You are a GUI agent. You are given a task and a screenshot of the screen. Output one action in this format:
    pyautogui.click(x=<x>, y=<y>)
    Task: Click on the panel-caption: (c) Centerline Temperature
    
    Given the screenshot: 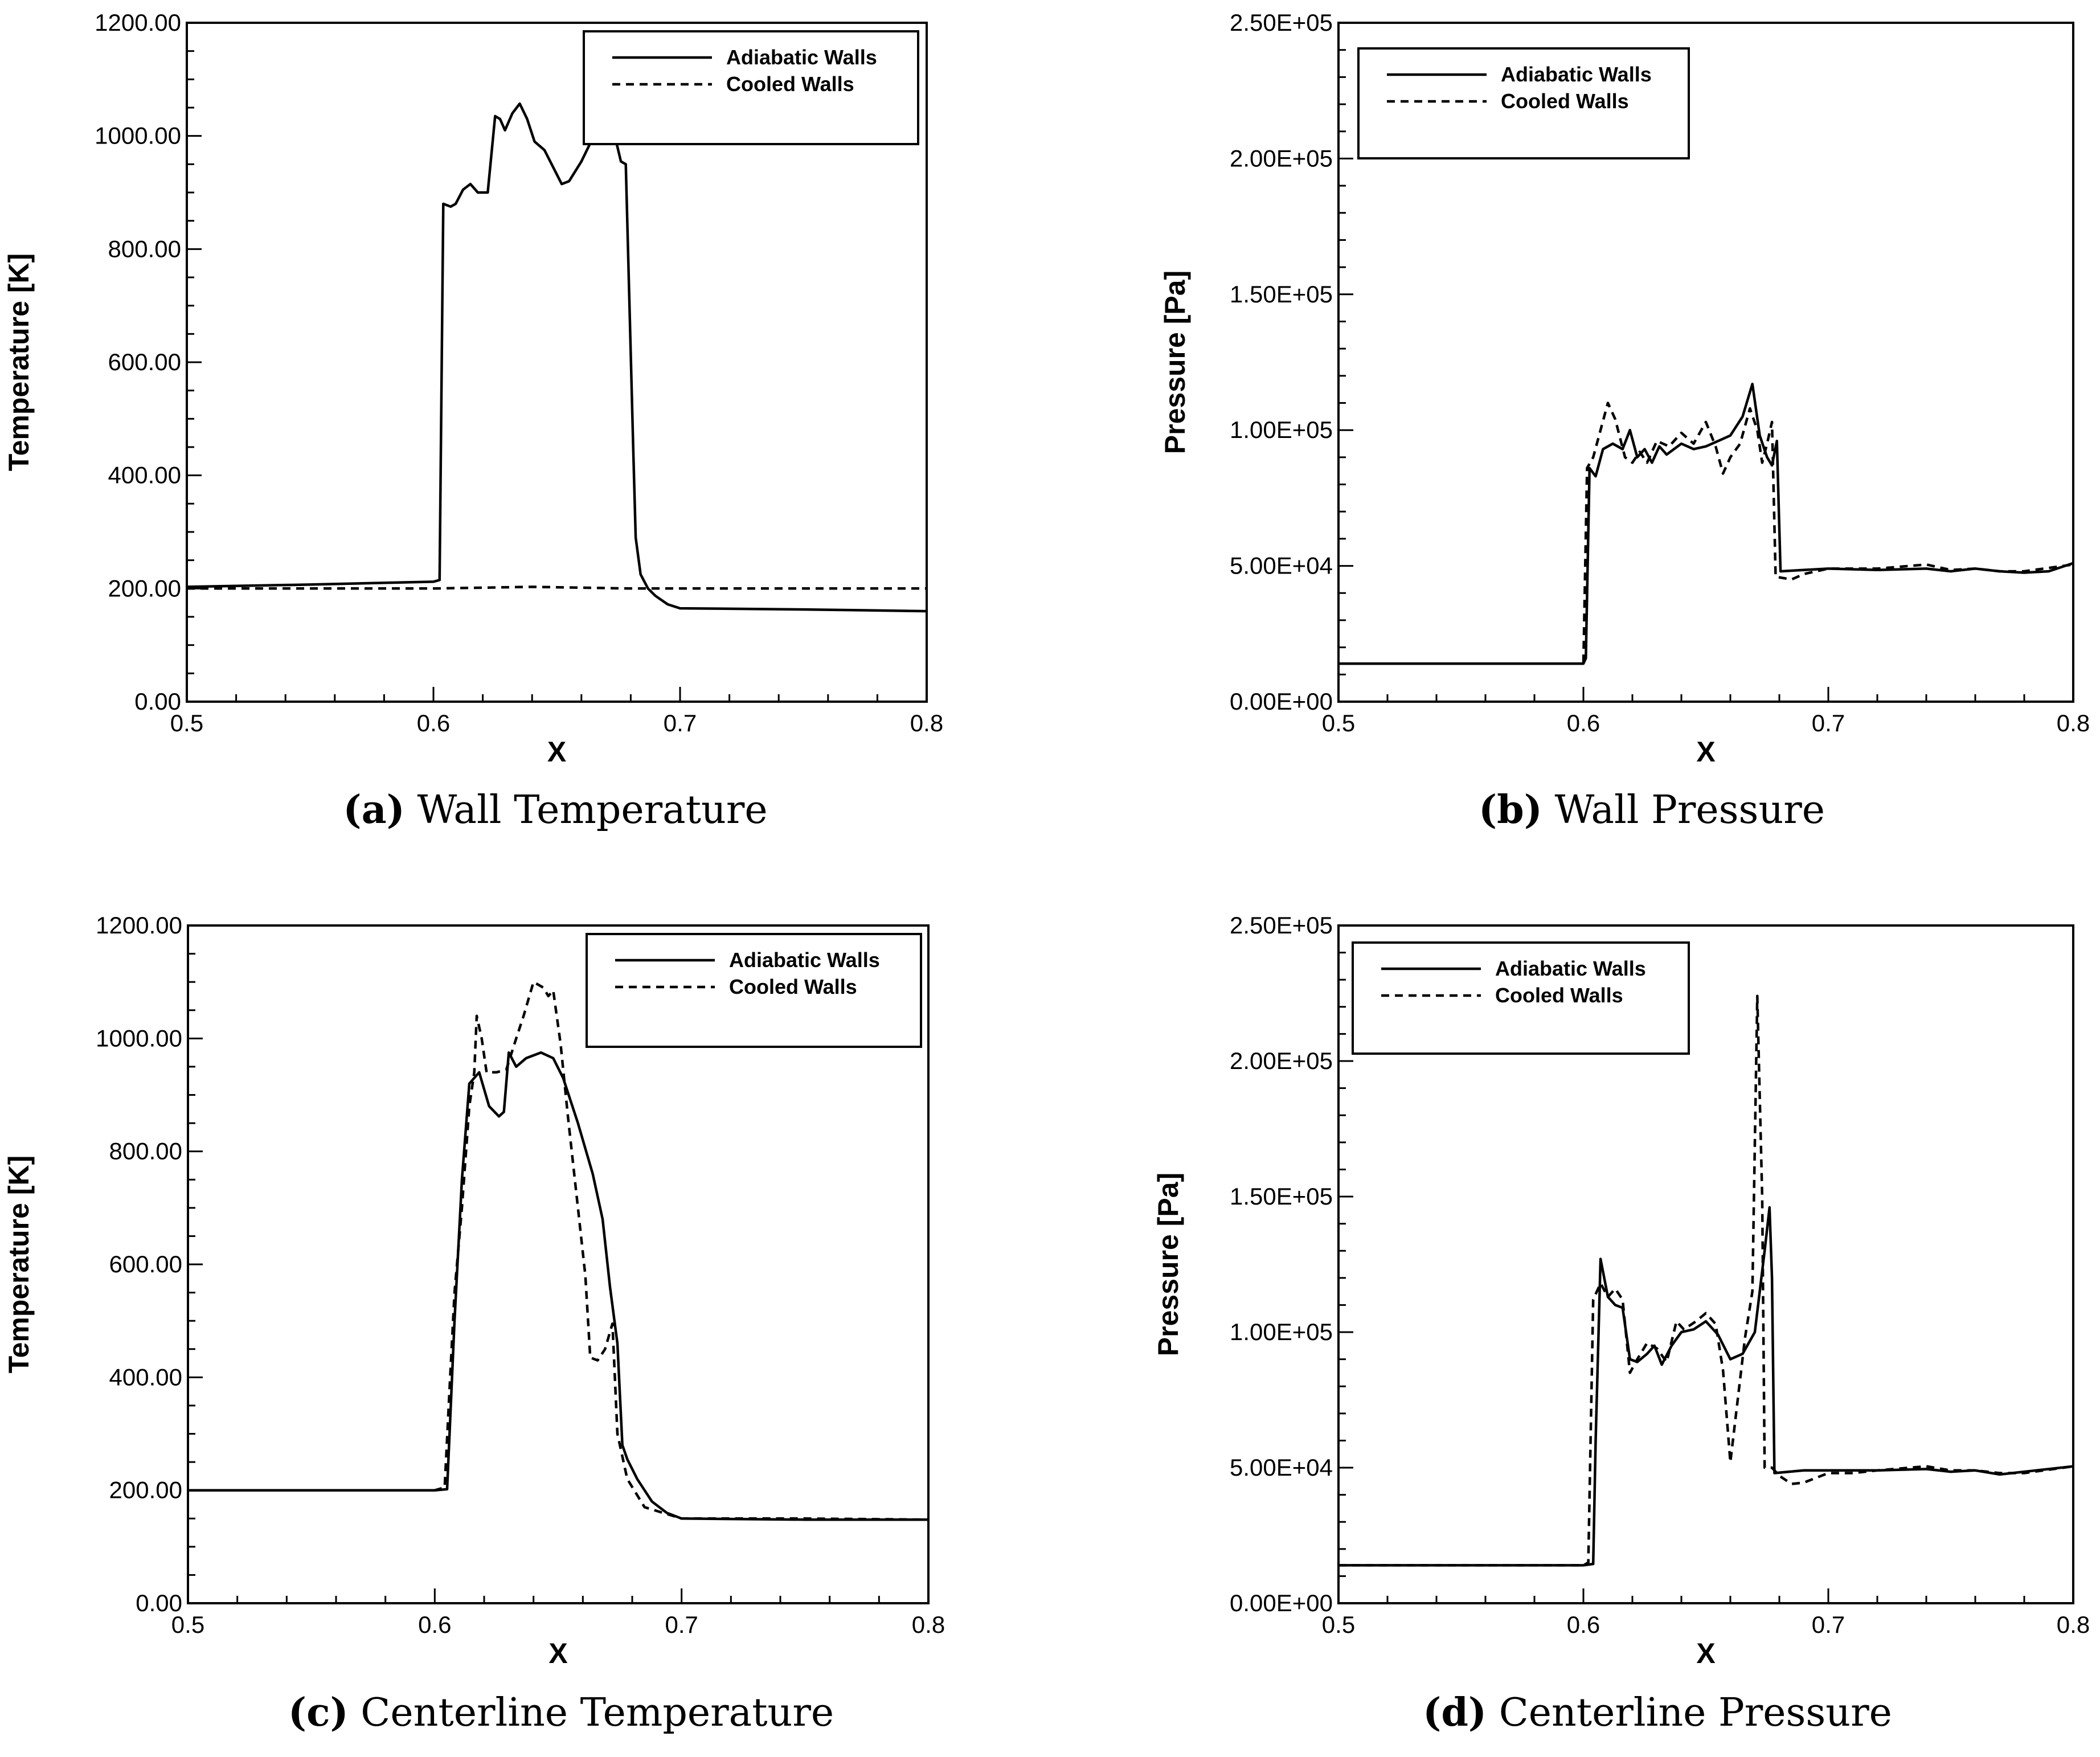 What is the action you would take?
    pyautogui.click(x=561, y=1712)
    